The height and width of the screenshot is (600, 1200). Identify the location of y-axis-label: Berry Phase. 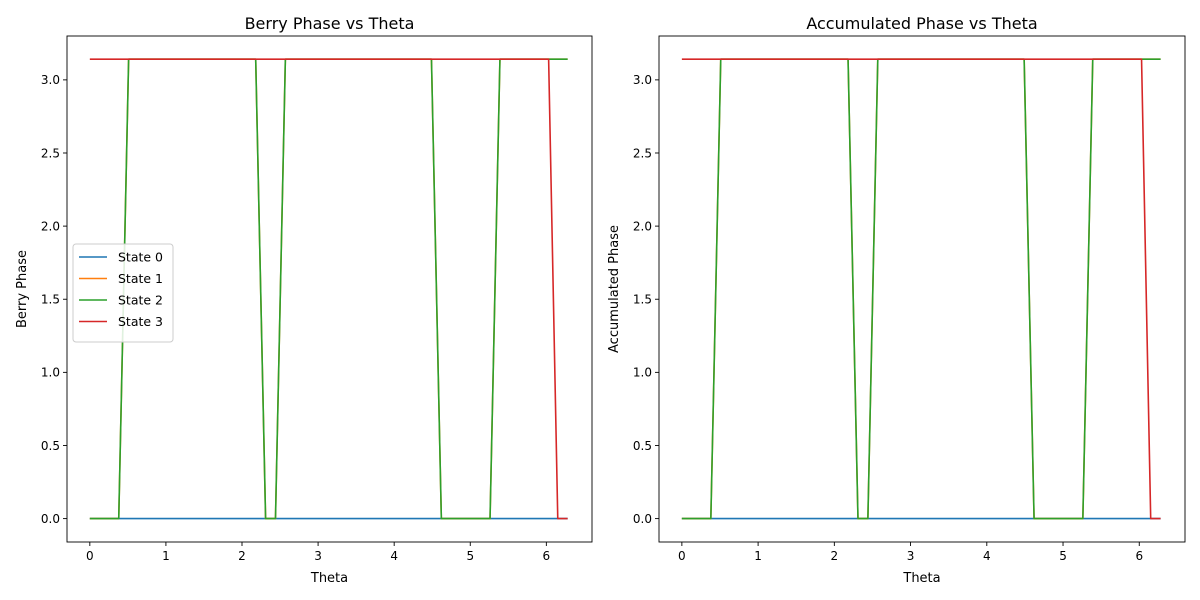
(22, 289).